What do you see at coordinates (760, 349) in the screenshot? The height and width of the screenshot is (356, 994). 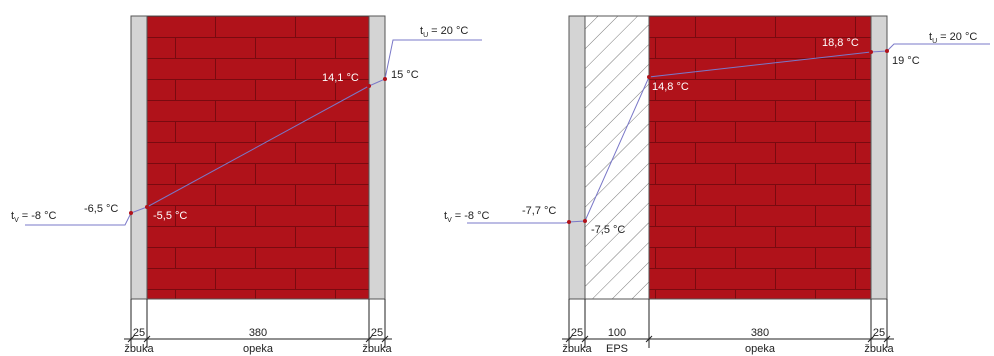 I see `right-layer-brick: opeka` at bounding box center [760, 349].